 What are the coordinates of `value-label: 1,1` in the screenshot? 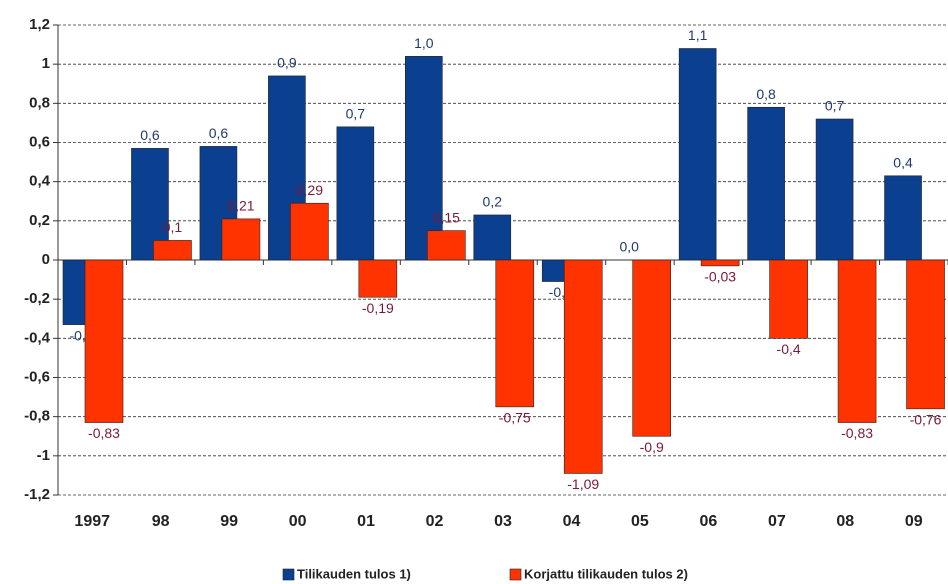 It's located at (698, 35).